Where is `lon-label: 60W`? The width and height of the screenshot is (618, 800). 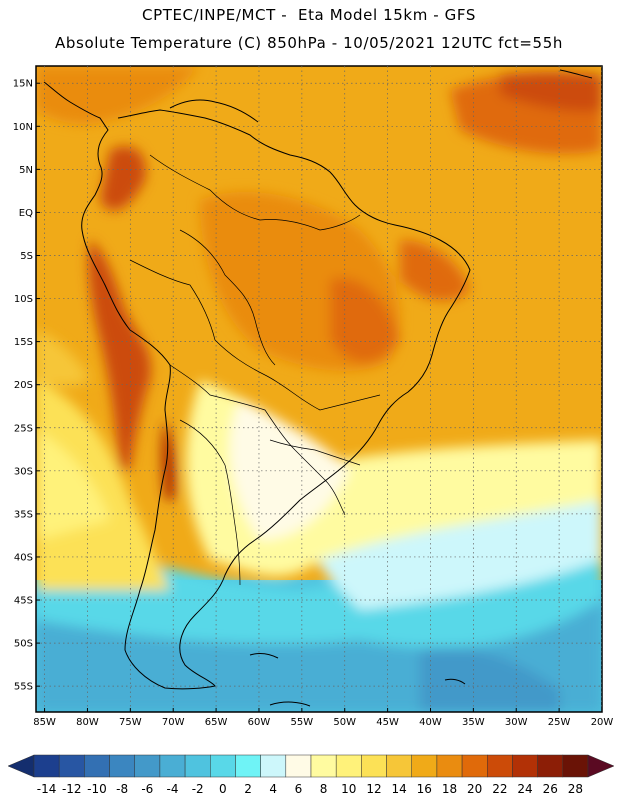 lon-label: 60W is located at coordinates (259, 722).